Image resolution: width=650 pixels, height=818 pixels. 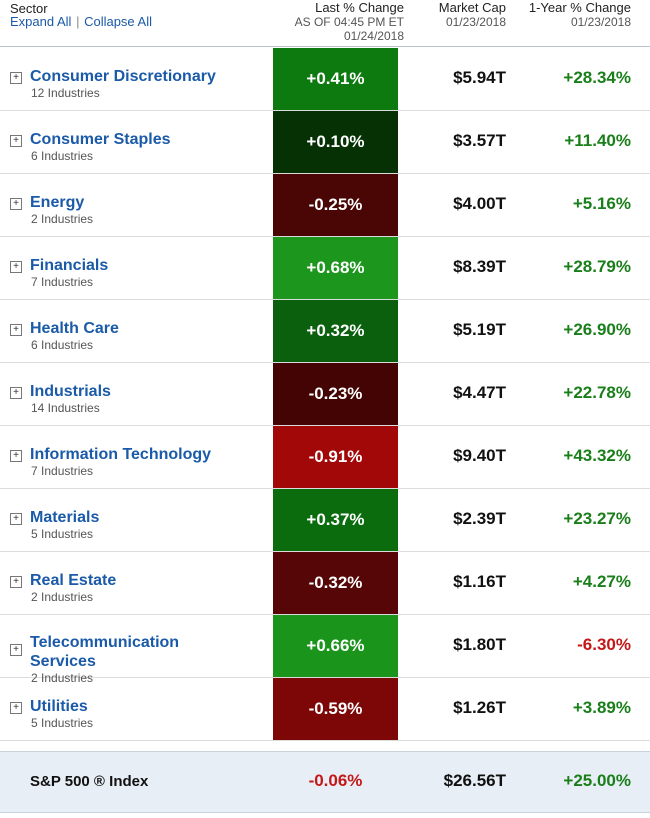 I want to click on sector-market-cap: $5.94T, so click(x=479, y=77).